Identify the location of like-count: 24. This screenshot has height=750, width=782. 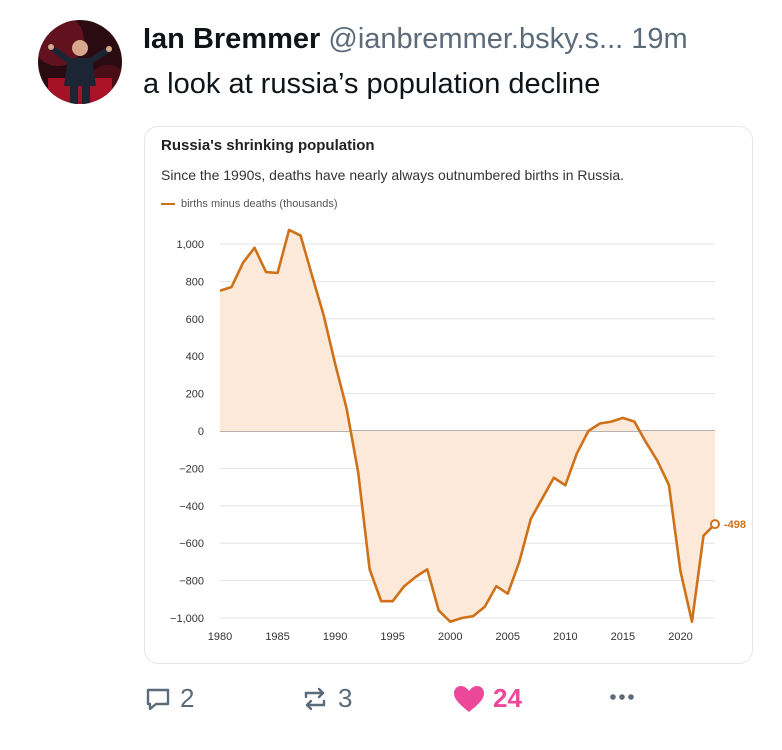
(507, 698).